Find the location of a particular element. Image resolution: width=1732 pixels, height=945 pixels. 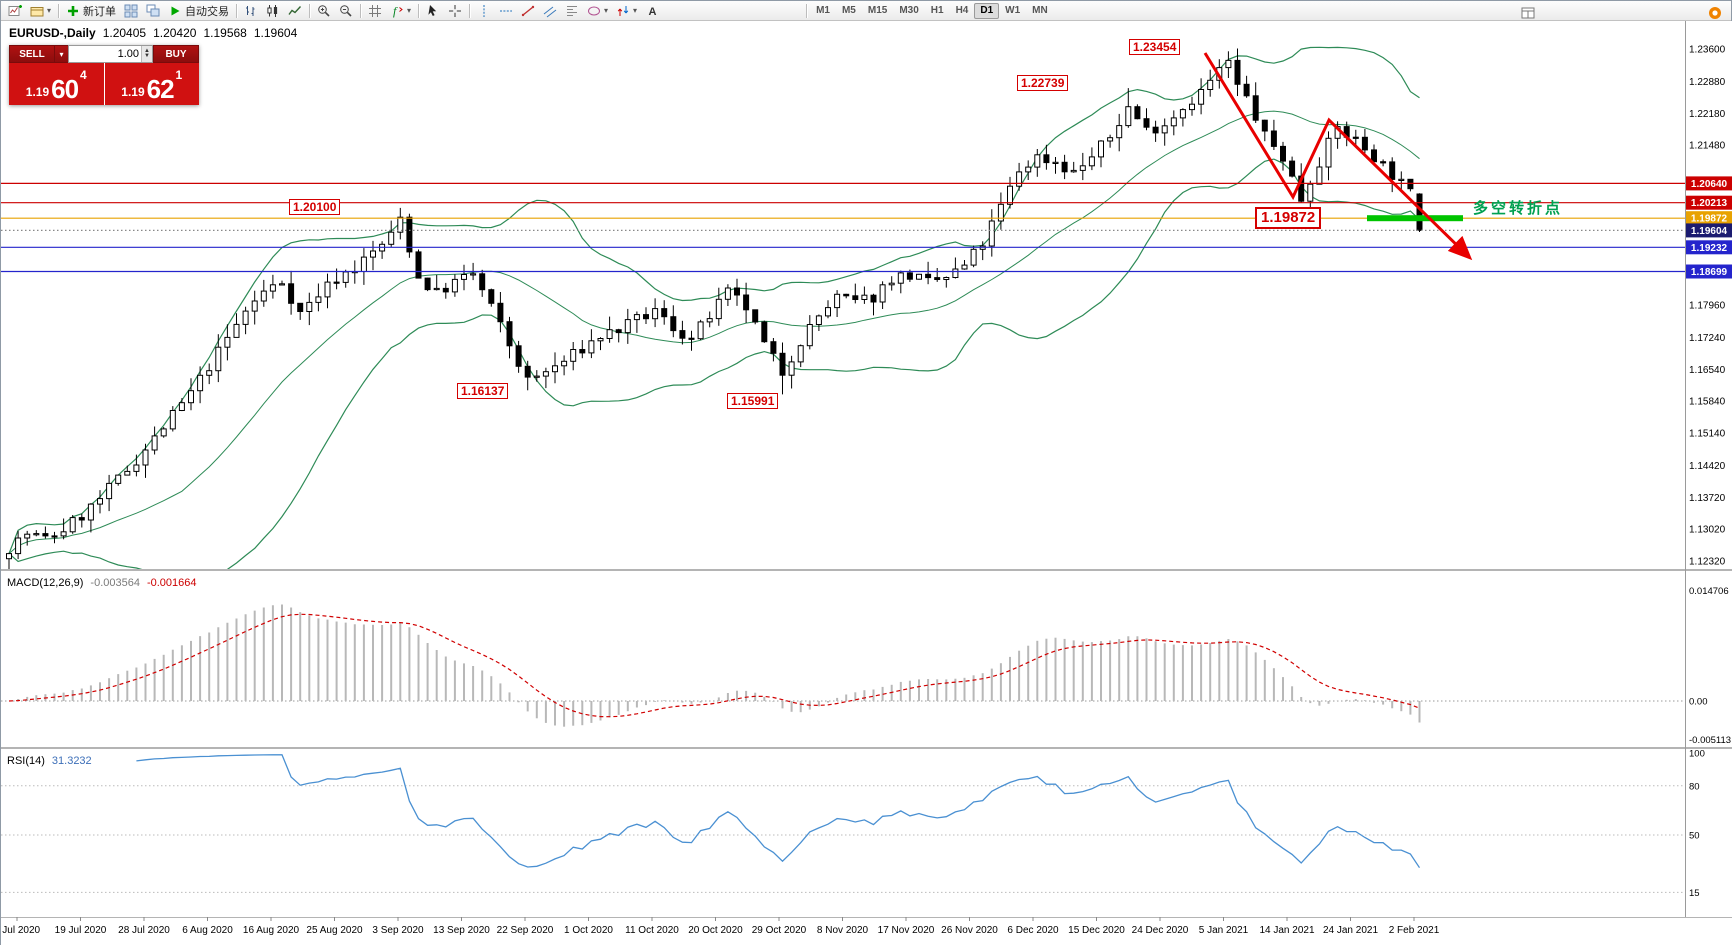

spinner-up-icon: ▲ is located at coordinates (147, 51).